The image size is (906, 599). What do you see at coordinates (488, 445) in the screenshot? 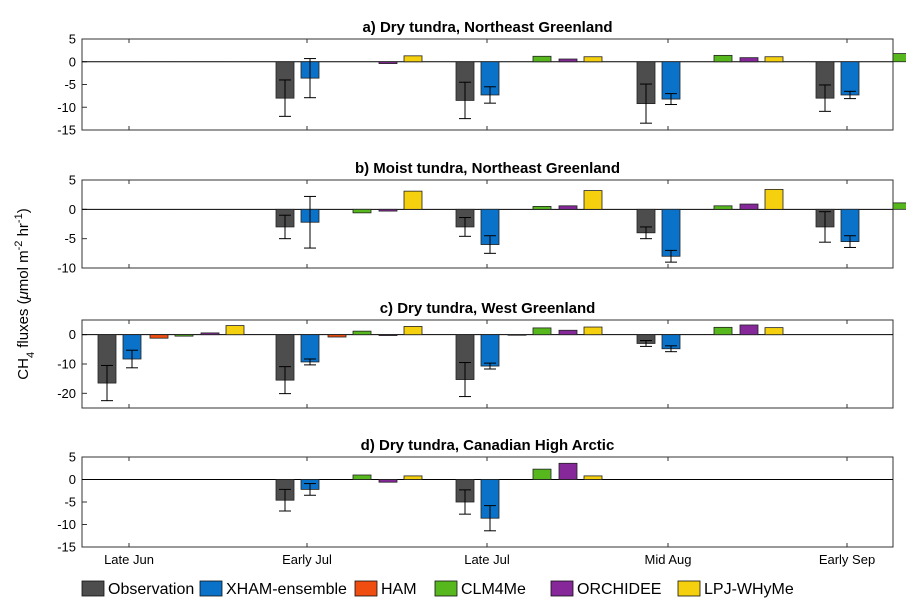
I see `panel-title: d) Dry tundra, Canadian High Arctic` at bounding box center [488, 445].